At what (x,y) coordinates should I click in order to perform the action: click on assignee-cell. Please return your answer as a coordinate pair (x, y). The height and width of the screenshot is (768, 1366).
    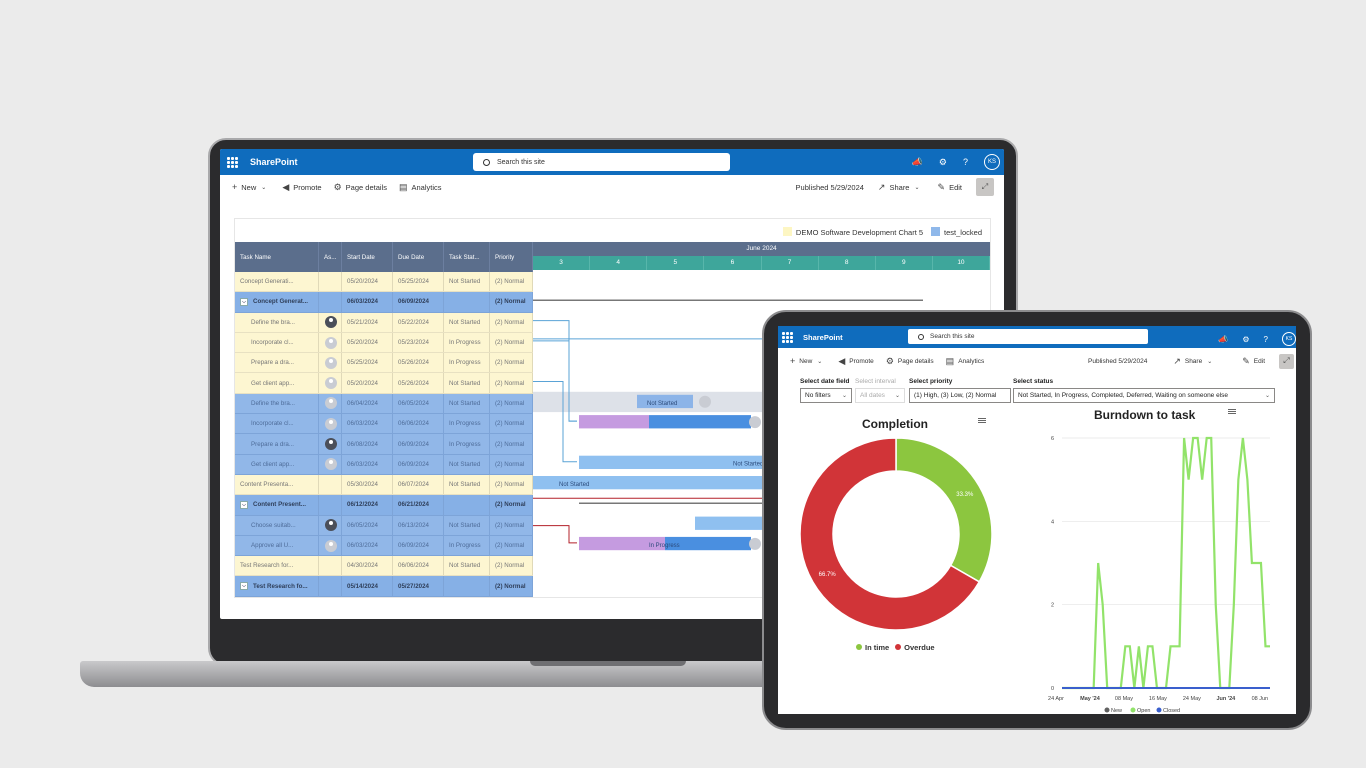
    Looking at the image, I should click on (330, 566).